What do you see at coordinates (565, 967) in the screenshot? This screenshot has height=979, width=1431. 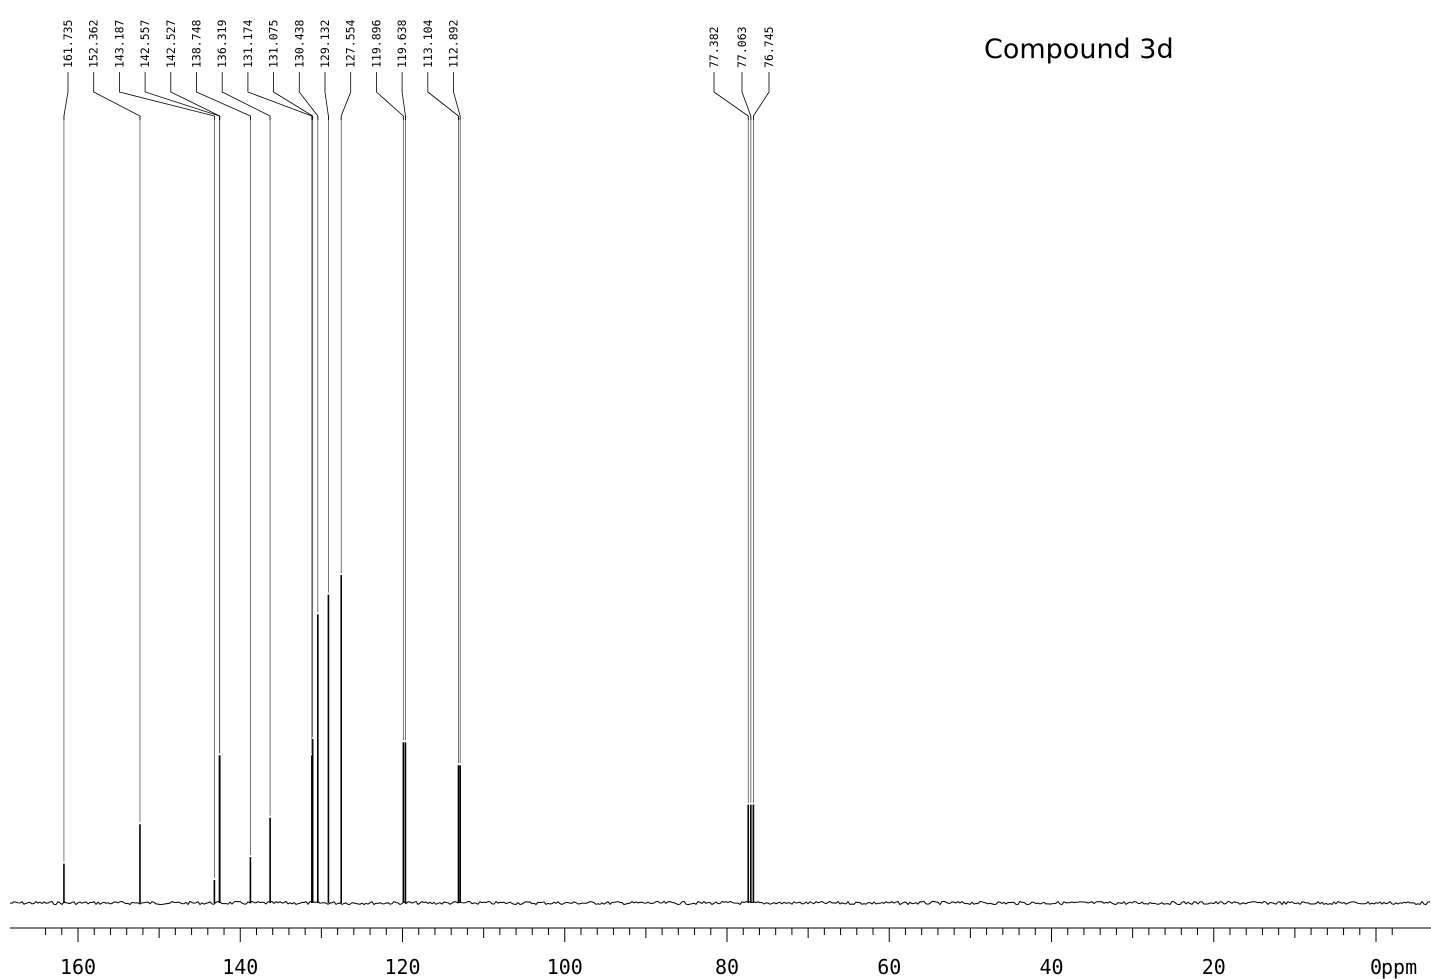 I see `x-axis-tick-label: 100` at bounding box center [565, 967].